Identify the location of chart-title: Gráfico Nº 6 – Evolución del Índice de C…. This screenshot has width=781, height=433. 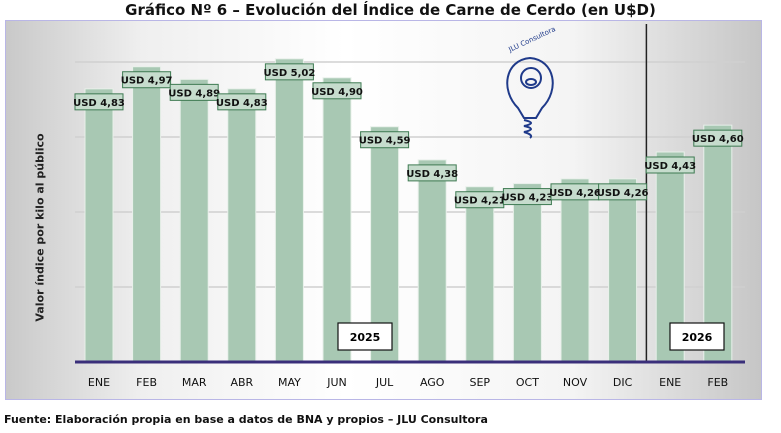
(390, 10).